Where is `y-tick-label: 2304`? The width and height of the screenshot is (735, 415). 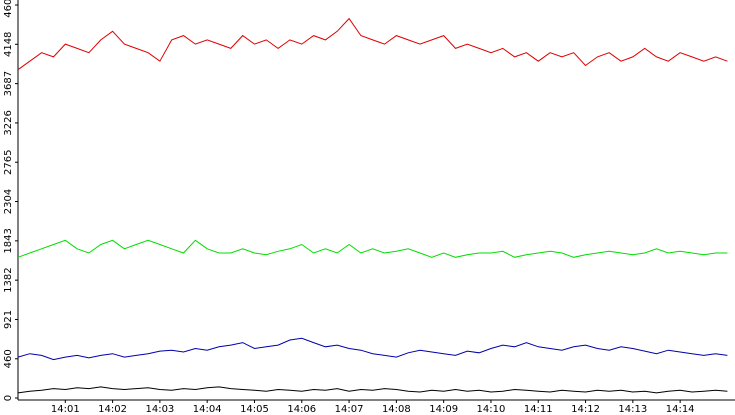 y-tick-label: 2304 is located at coordinates (8, 201).